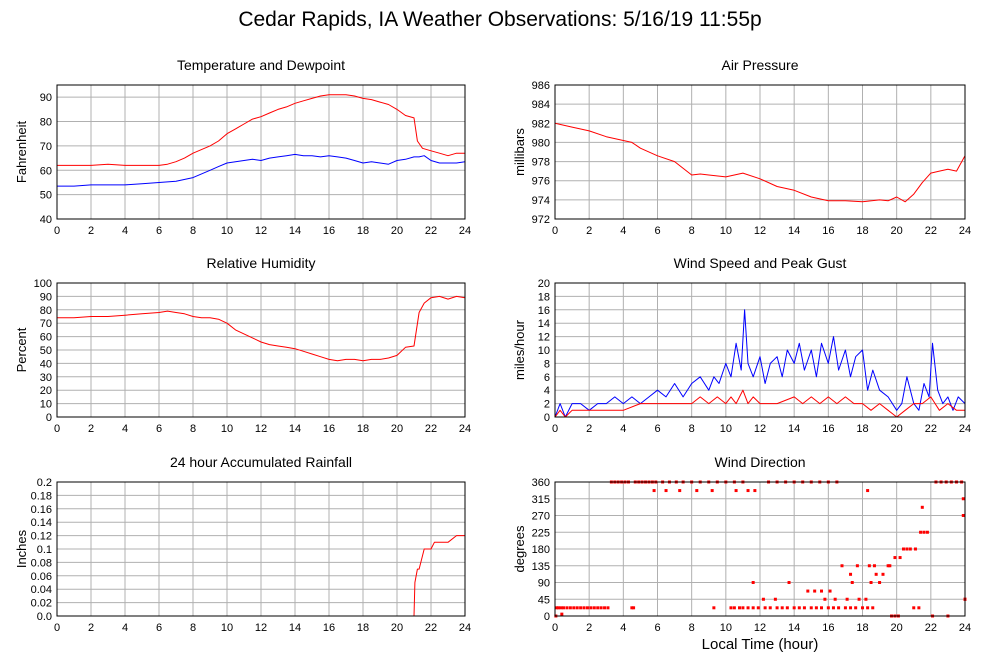 This screenshot has width=1000, height=660. I want to click on y-tick-label: 0.12, so click(41, 537).